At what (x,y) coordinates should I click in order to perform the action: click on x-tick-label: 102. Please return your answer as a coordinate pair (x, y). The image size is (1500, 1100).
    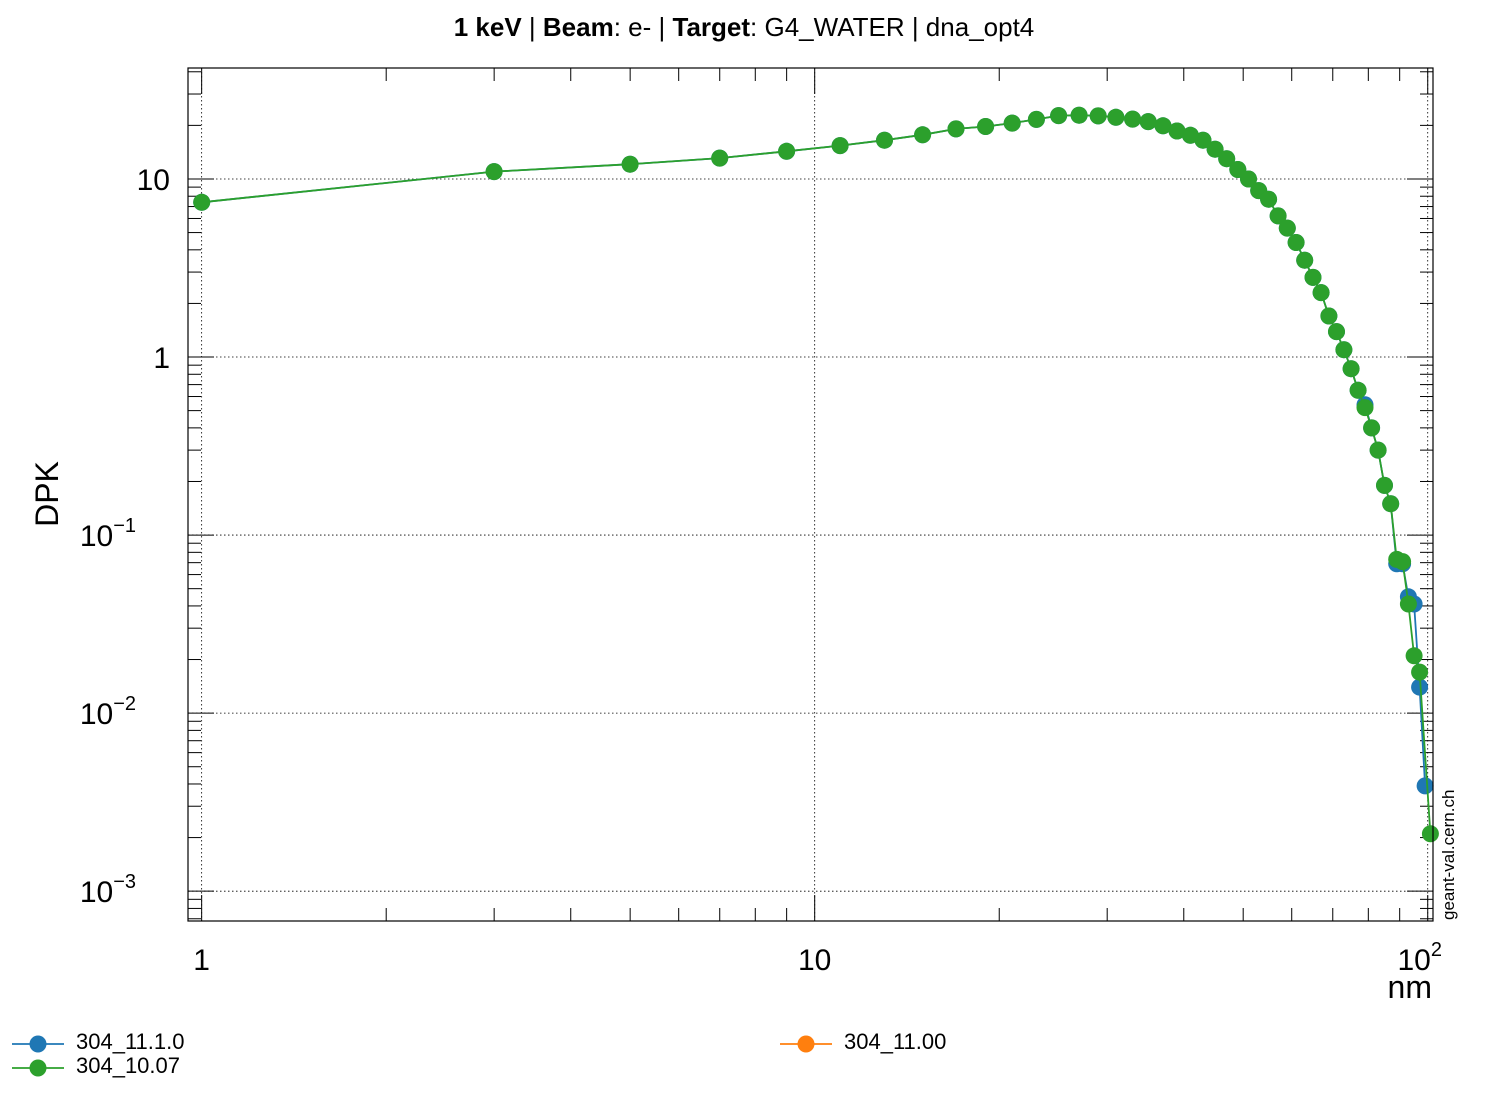
    Looking at the image, I should click on (1419, 958).